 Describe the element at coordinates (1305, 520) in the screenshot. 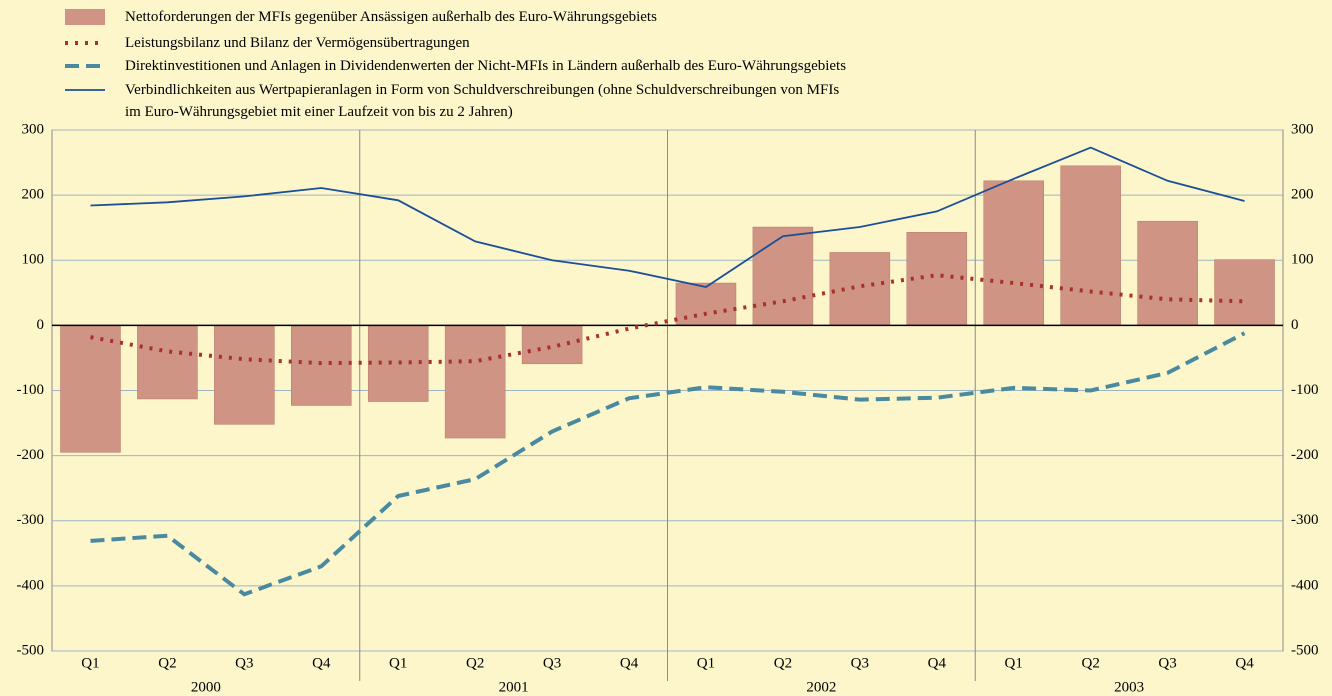

I see `y2-tick-label: -300` at that location.